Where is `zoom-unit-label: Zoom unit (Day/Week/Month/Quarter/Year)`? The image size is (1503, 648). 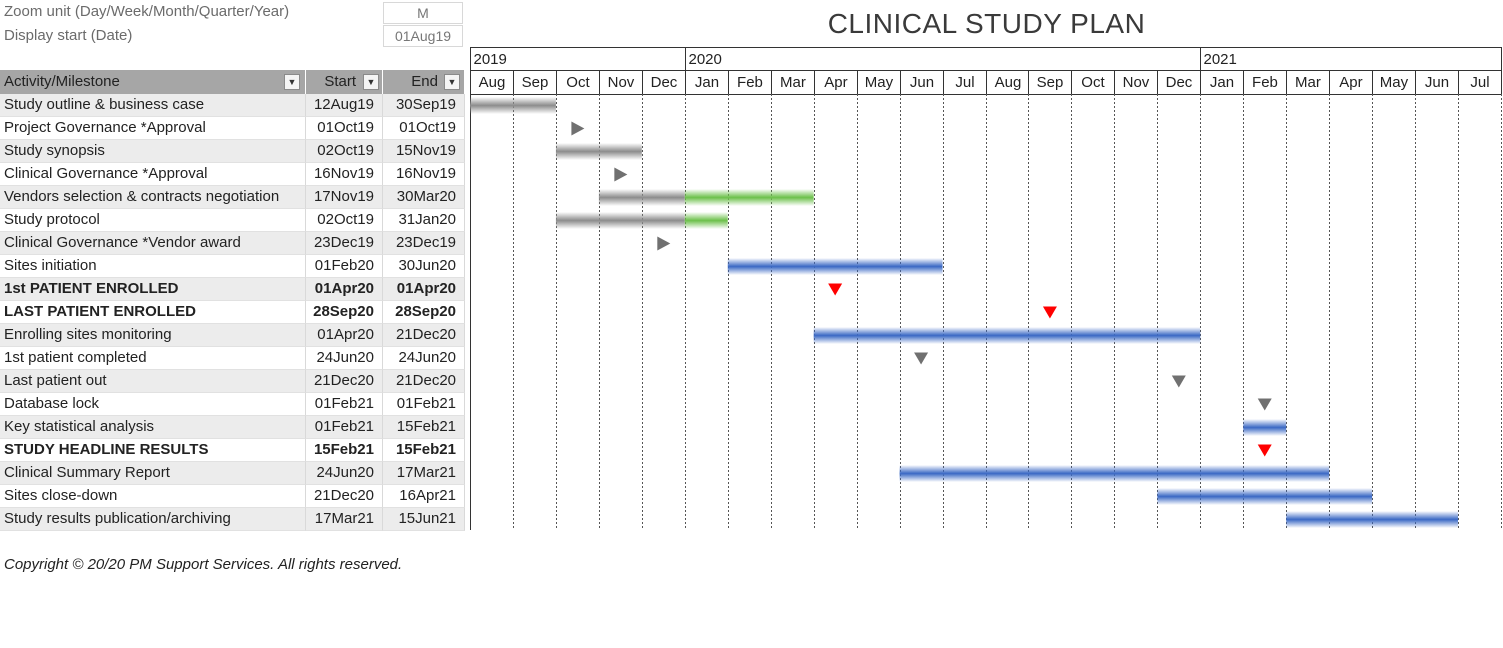 zoom-unit-label: Zoom unit (Day/Week/Month/Quarter/Year) is located at coordinates (147, 11).